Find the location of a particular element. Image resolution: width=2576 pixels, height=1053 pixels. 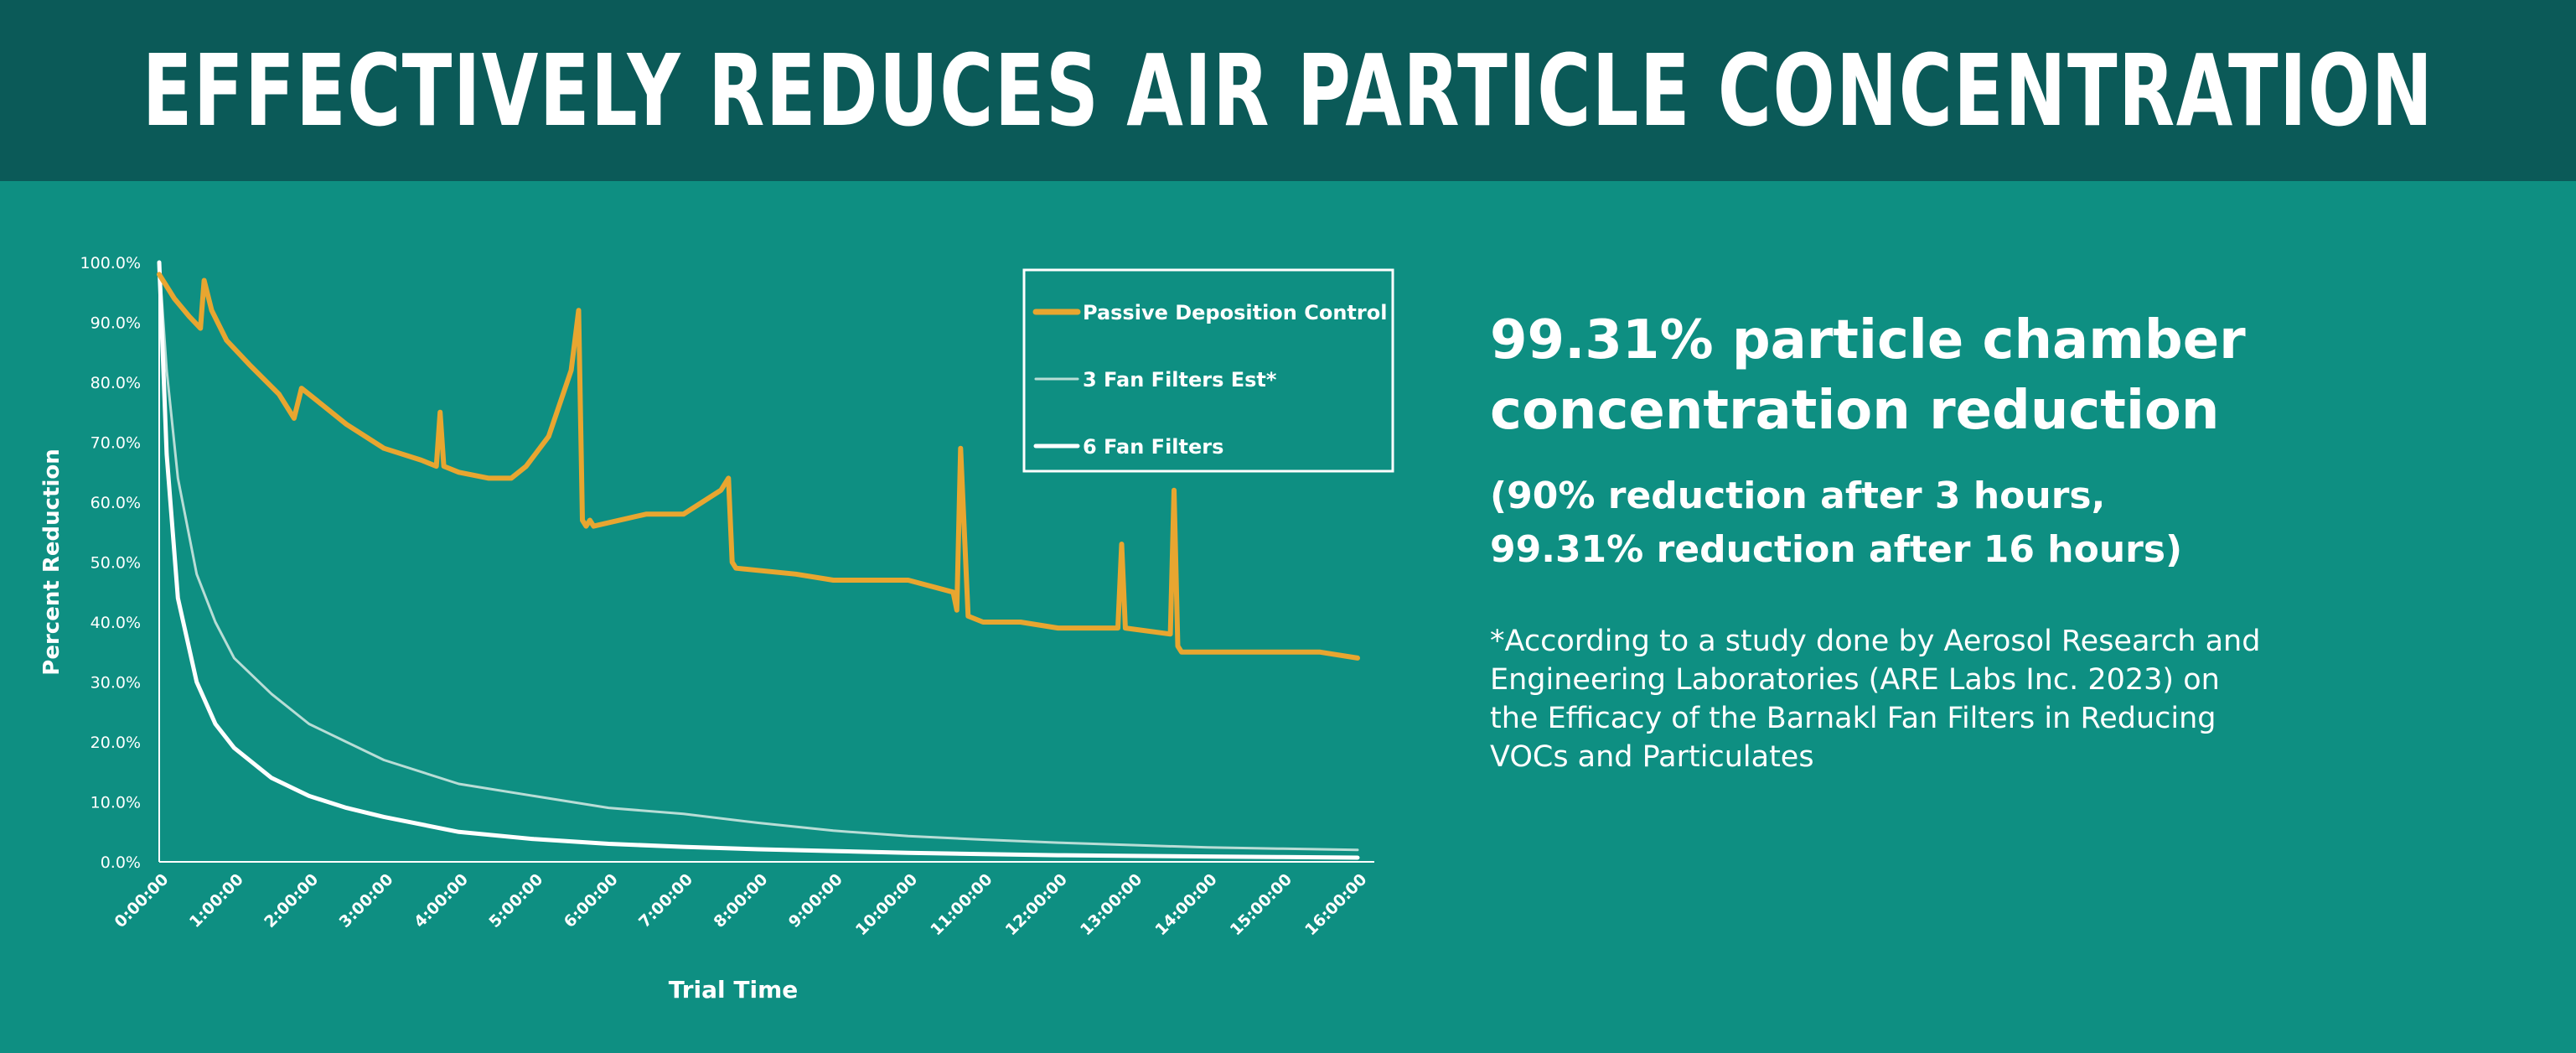

x-tick-label: 11:00:00 is located at coordinates (961, 904).